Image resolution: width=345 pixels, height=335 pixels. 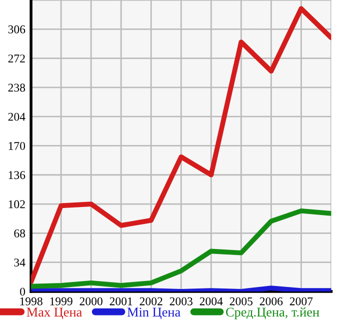 I want to click on legend-label: Max Цена, so click(x=54, y=314).